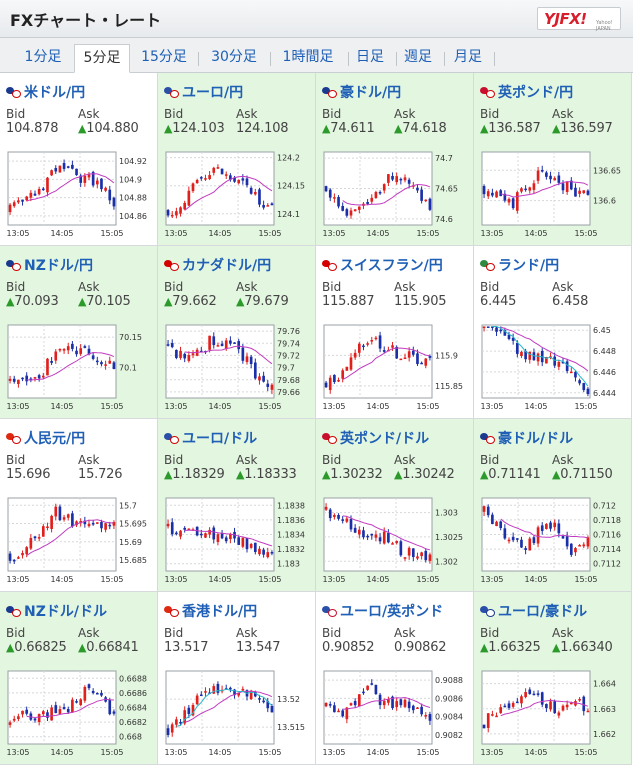 This screenshot has height=766, width=633. What do you see at coordinates (128, 368) in the screenshot?
I see `y-tick-label: 70.1` at bounding box center [128, 368].